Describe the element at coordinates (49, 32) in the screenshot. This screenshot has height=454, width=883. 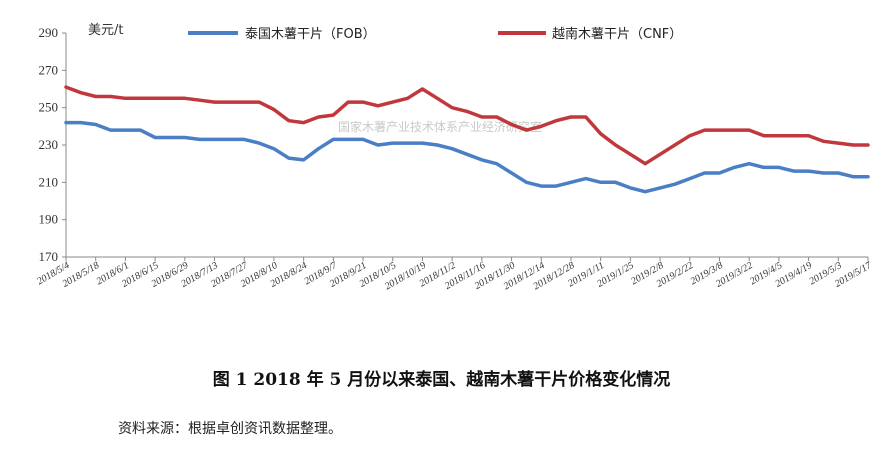
I see `y-tick-label: 290` at that location.